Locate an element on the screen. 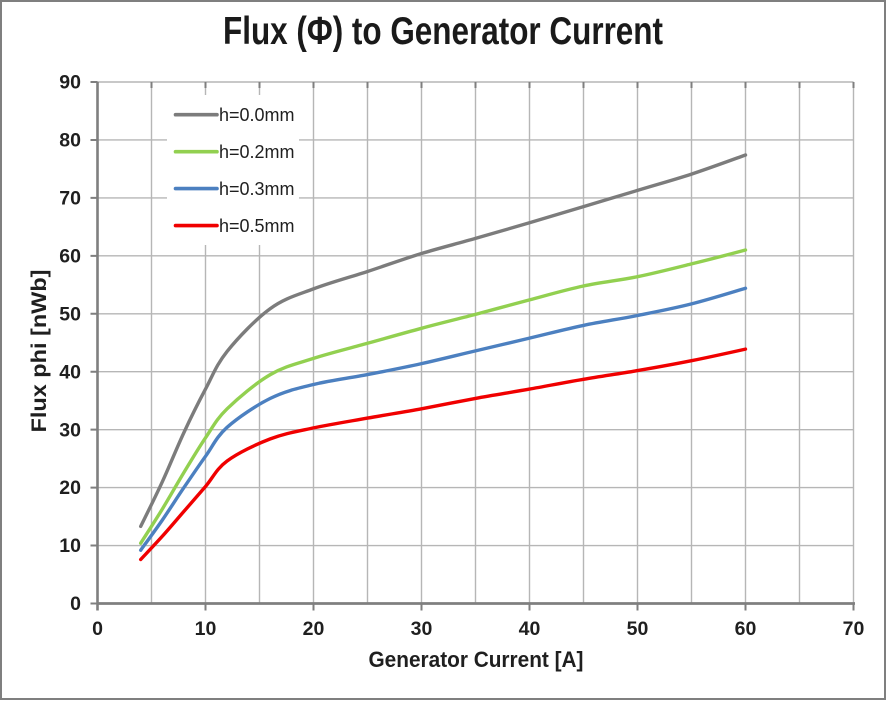  svg-text: h=0.2mm is located at coordinates (257, 152).